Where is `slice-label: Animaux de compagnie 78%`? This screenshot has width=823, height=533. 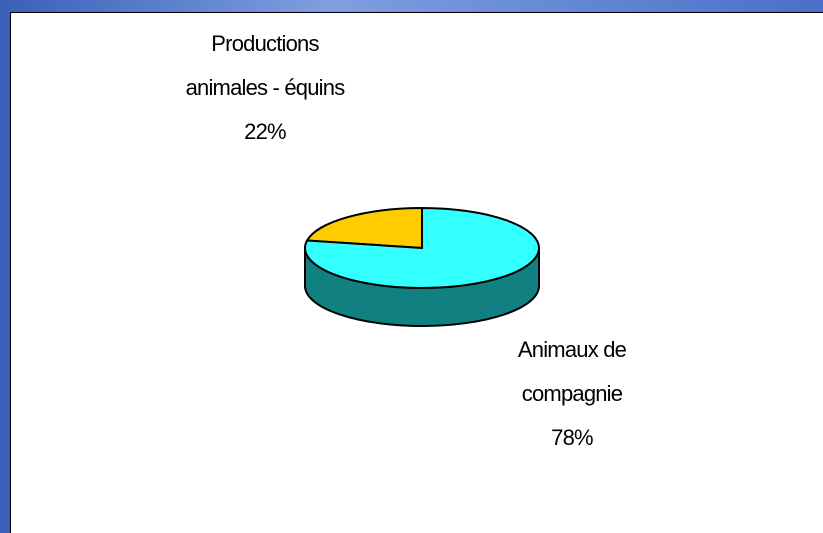
slice-label: Animaux de compagnie 78% is located at coordinates (572, 394).